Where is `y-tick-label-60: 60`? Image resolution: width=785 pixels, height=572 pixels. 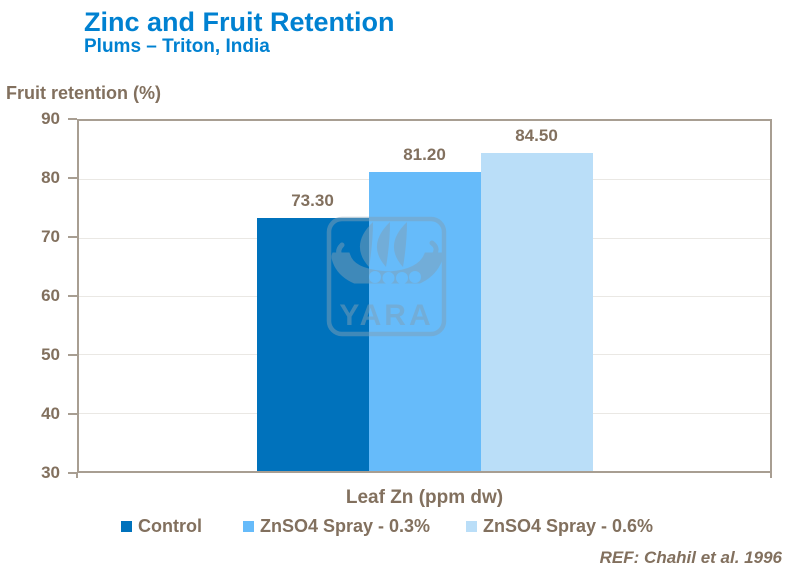 y-tick-label-60: 60 is located at coordinates (50, 295).